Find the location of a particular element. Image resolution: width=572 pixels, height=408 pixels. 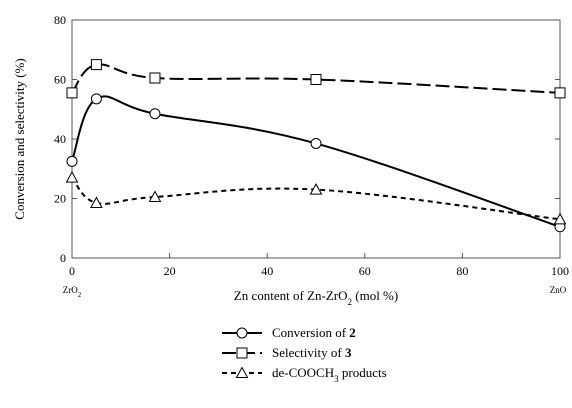

x-axis-title: Zn content of Zn-ZrO2 (mol %) is located at coordinates (316, 297).